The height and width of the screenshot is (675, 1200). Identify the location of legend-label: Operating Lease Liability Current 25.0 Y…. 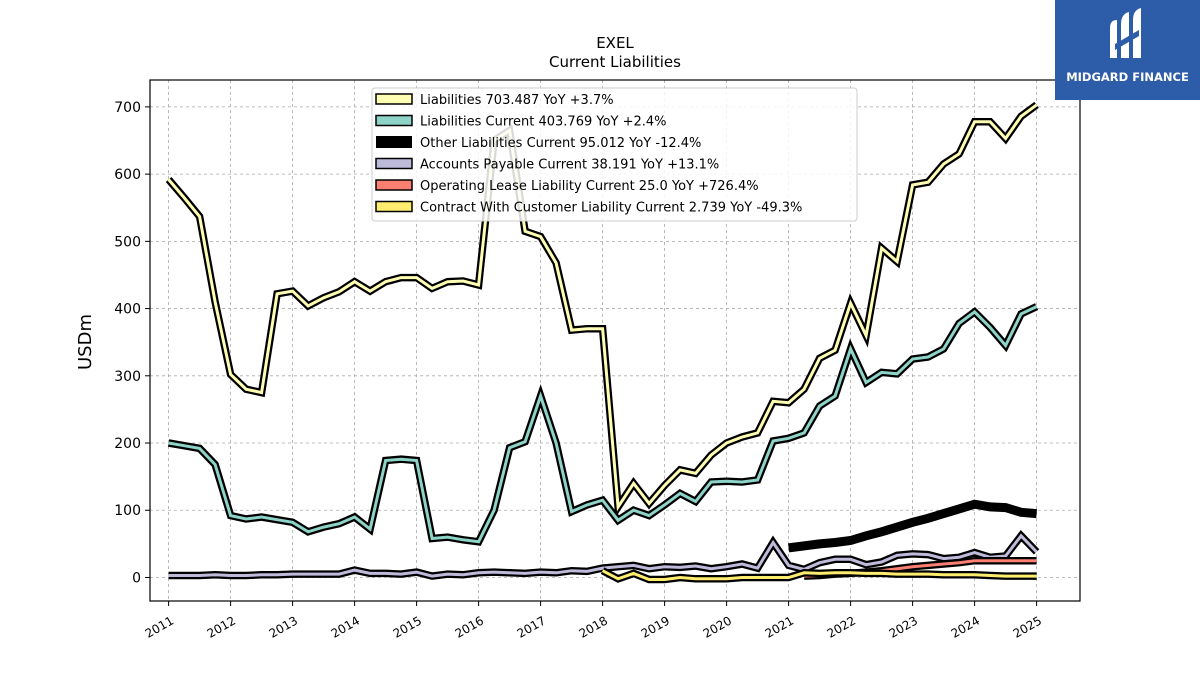
(589, 186).